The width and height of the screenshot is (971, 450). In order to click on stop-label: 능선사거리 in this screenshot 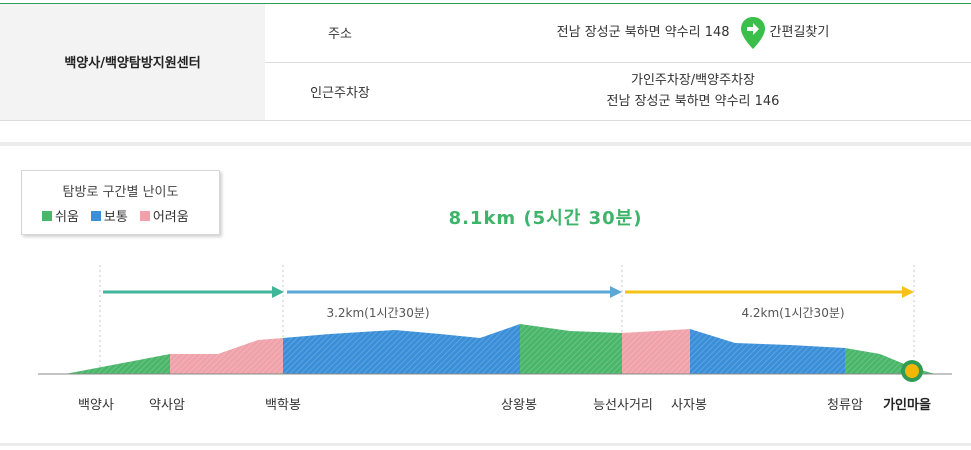, I will do `click(623, 405)`.